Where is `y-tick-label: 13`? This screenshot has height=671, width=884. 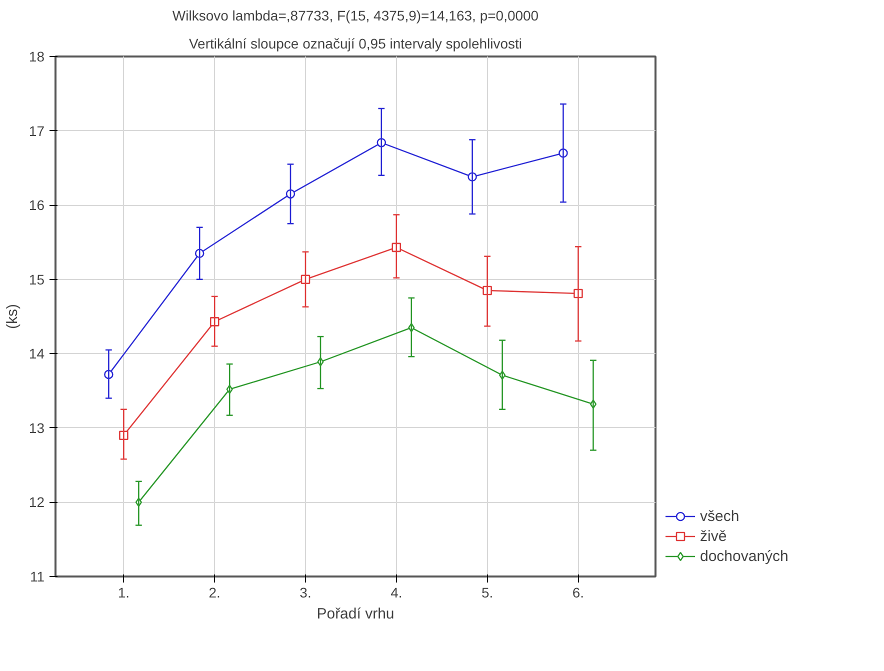
y-tick-label: 13 is located at coordinates (36, 428).